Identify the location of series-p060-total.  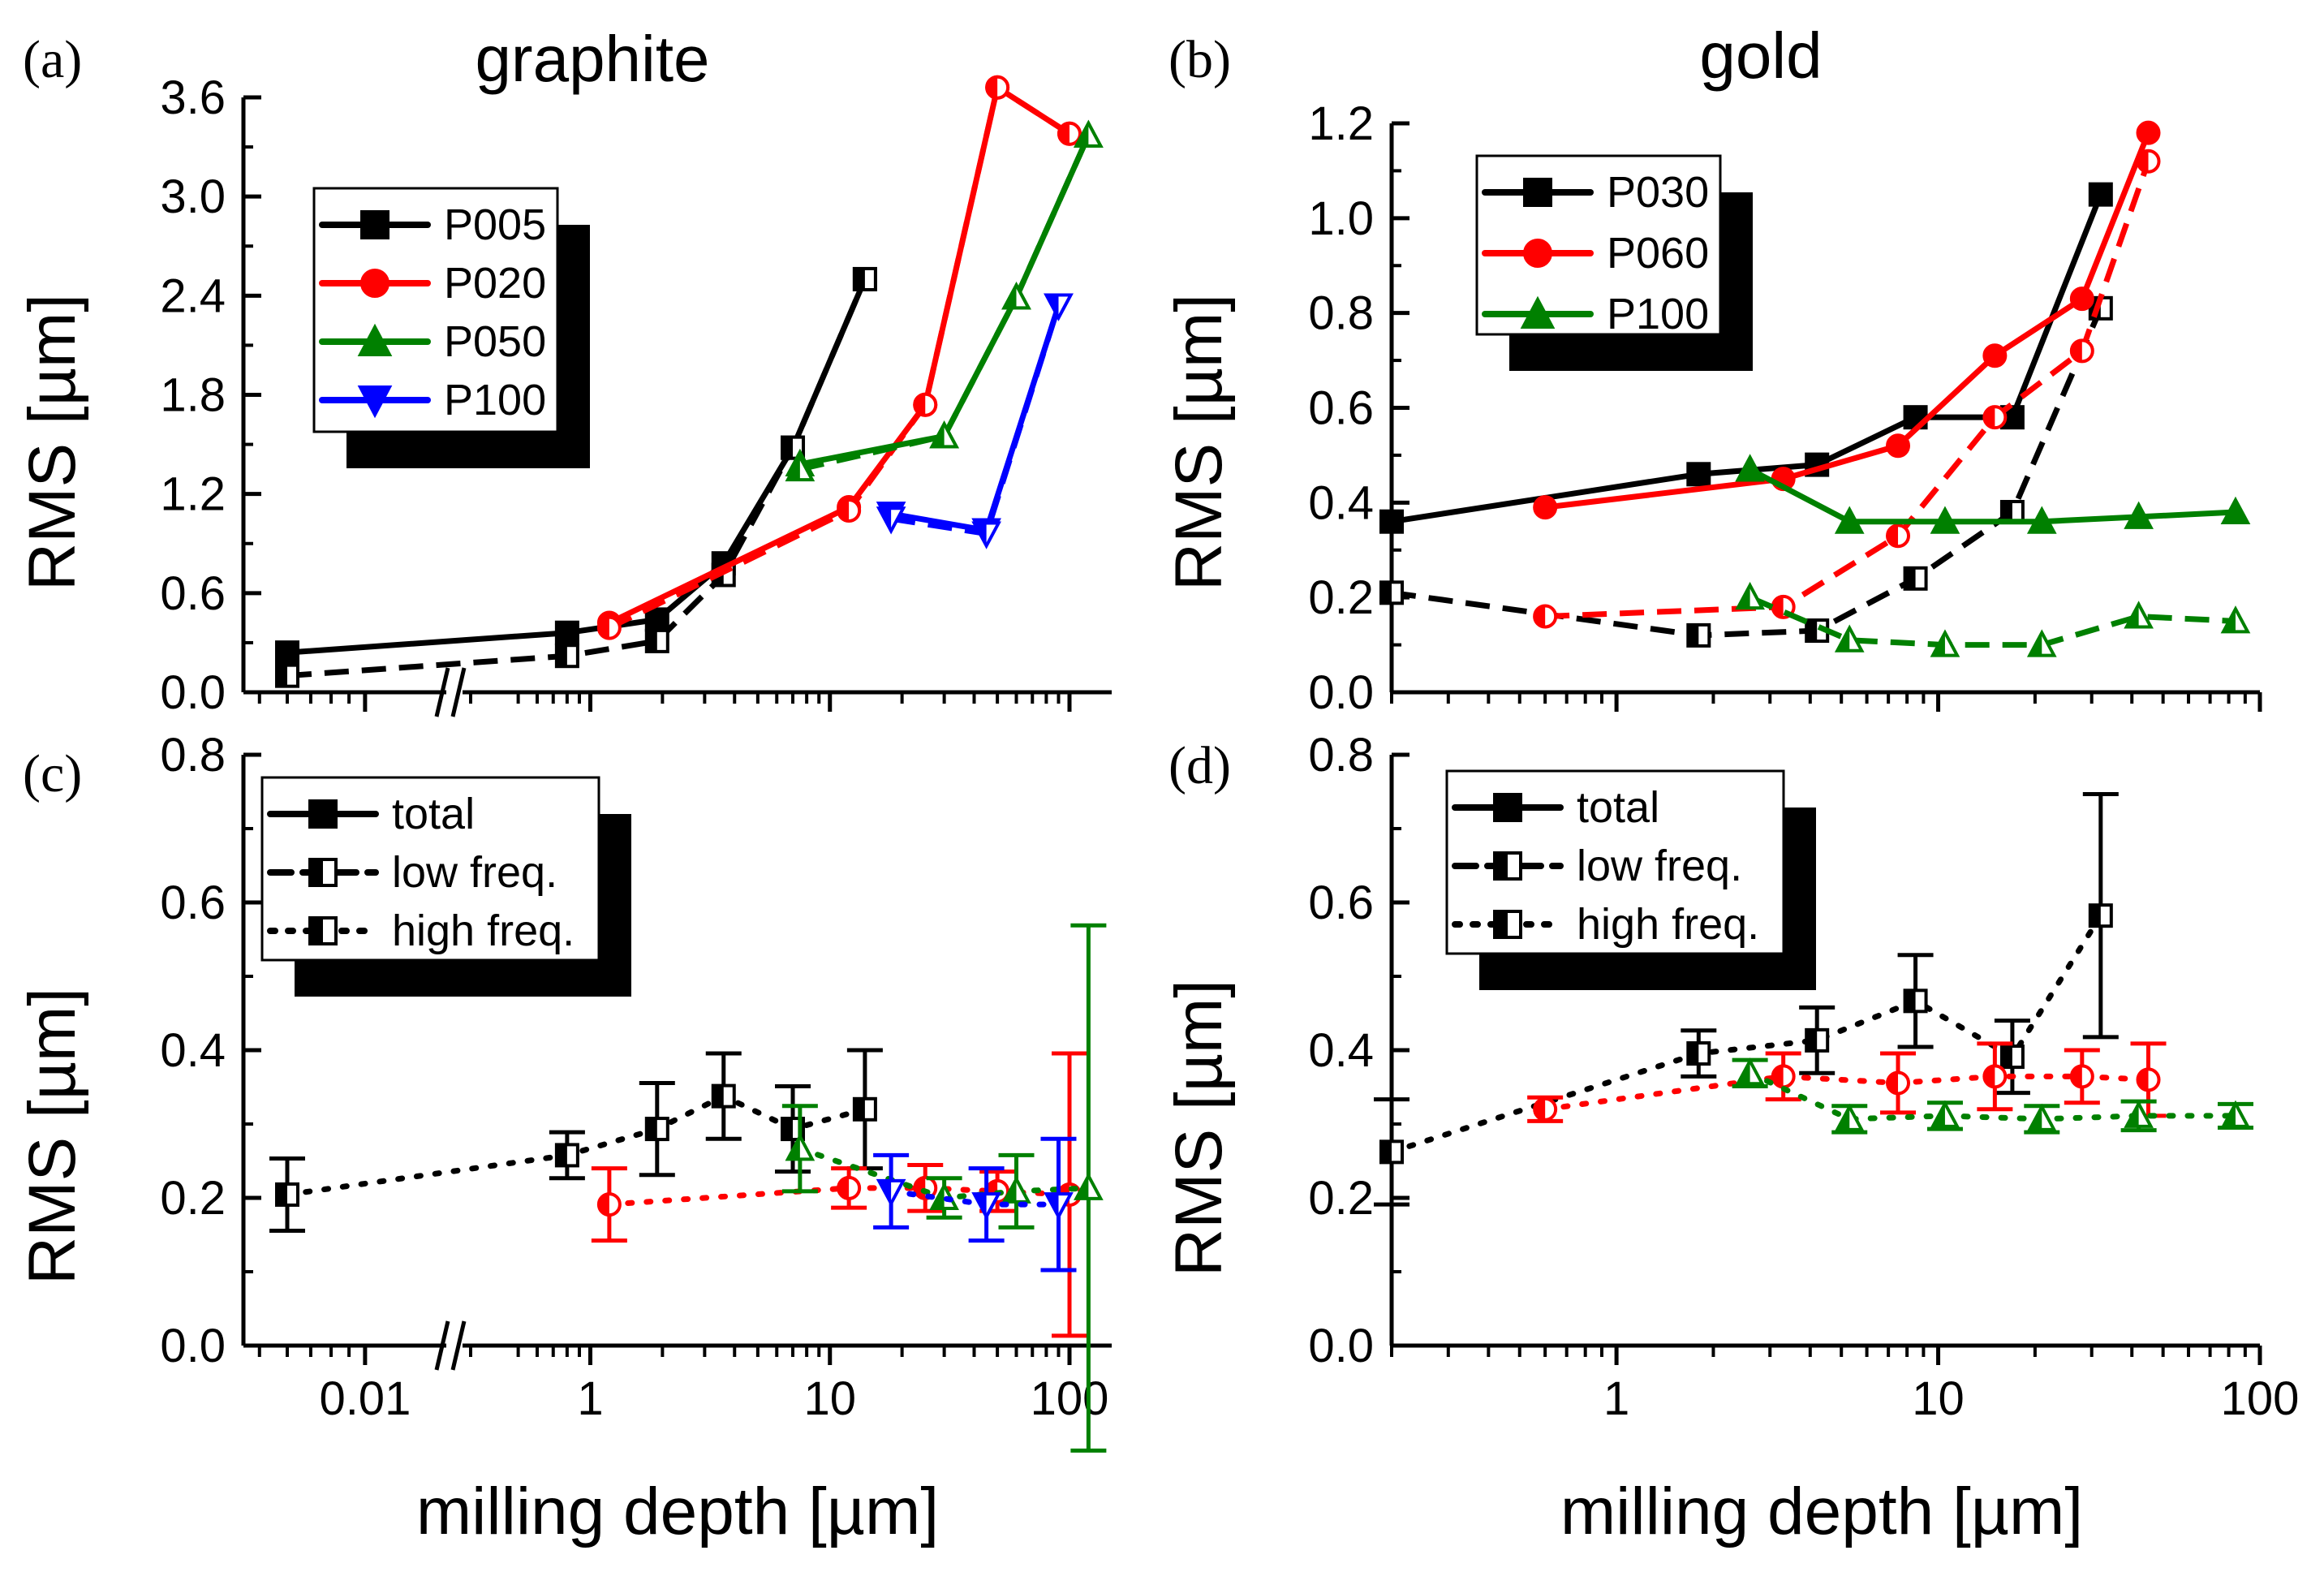
(1847, 320).